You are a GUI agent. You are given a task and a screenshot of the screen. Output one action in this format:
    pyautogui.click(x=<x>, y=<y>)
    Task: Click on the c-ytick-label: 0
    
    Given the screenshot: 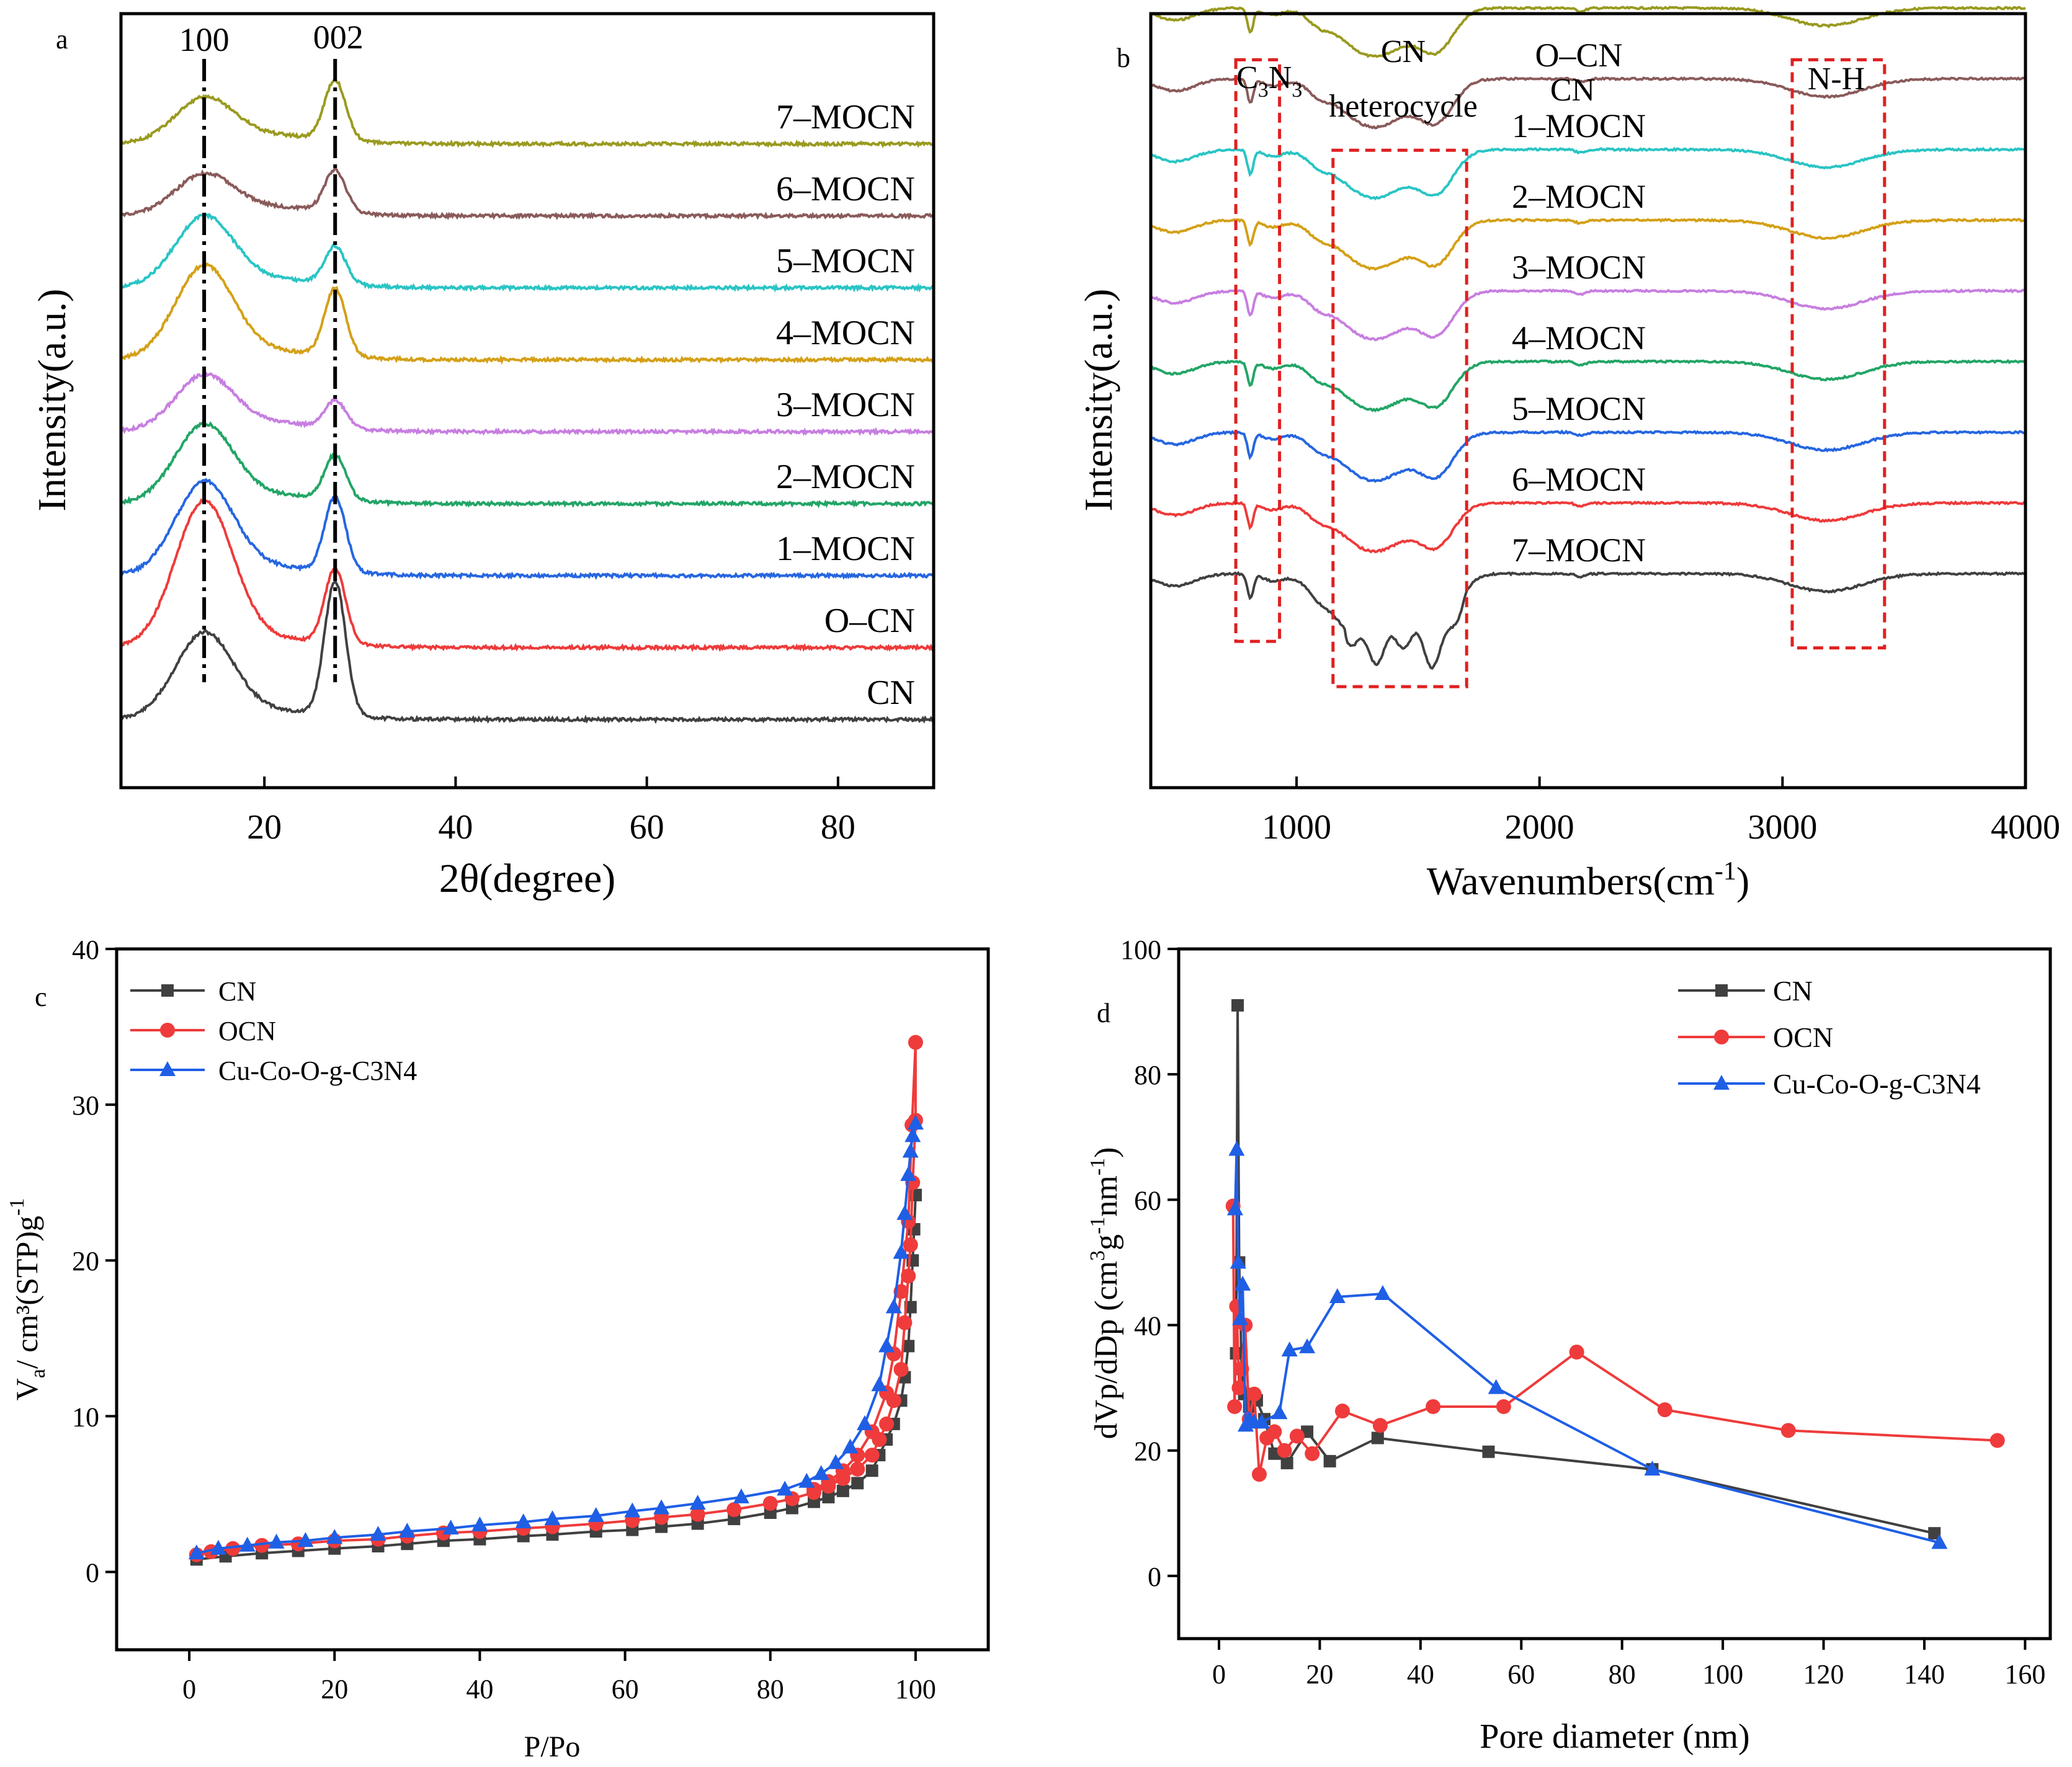 What is the action you would take?
    pyautogui.click(x=92, y=1572)
    